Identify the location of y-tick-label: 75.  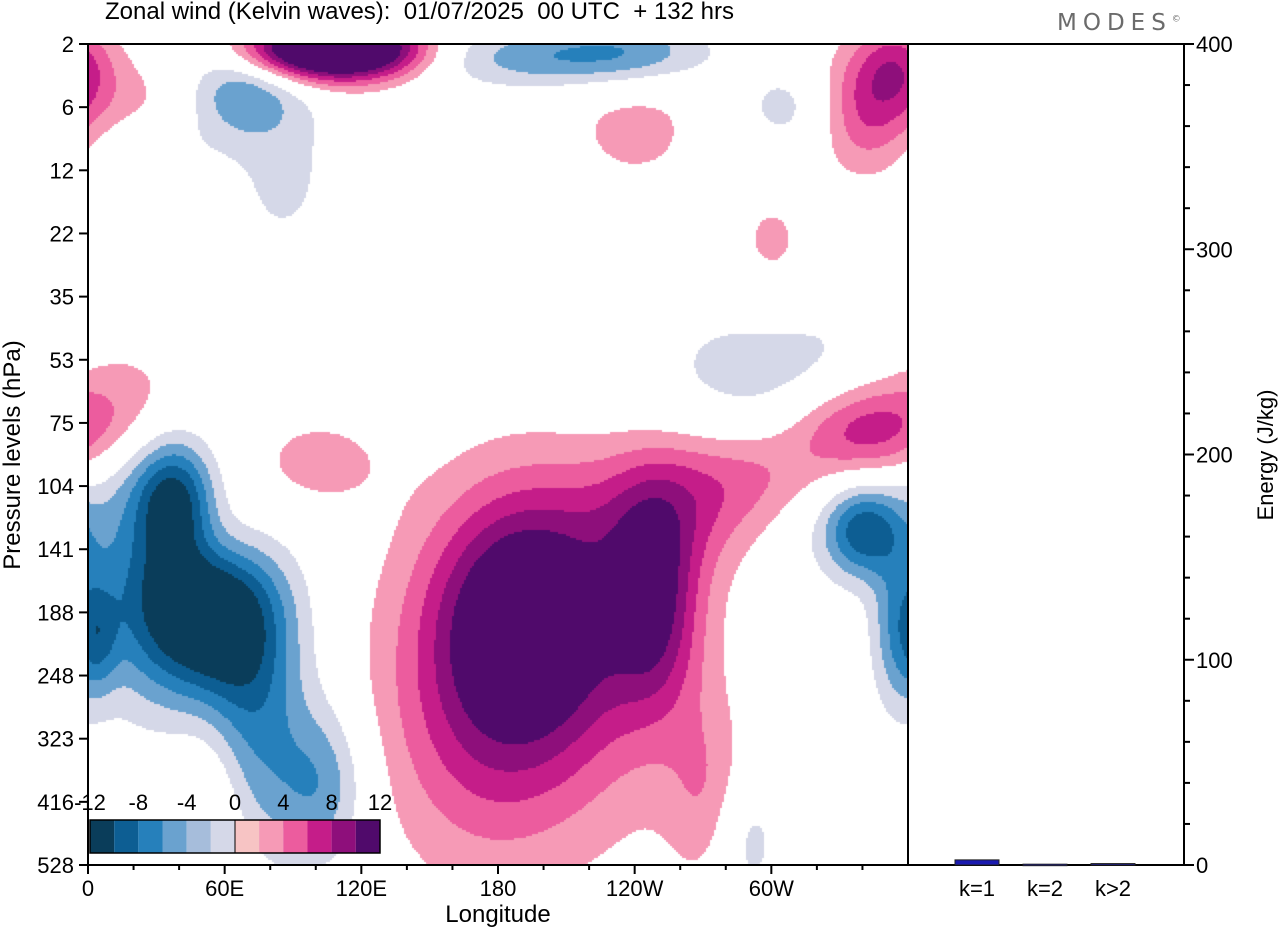
(62, 423).